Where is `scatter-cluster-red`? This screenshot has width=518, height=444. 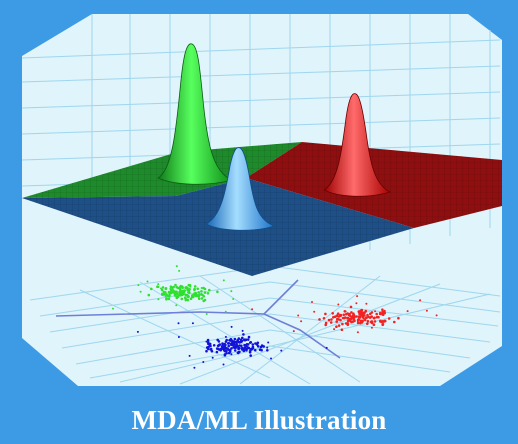
scatter-cluster-red is located at coordinates (344, 314).